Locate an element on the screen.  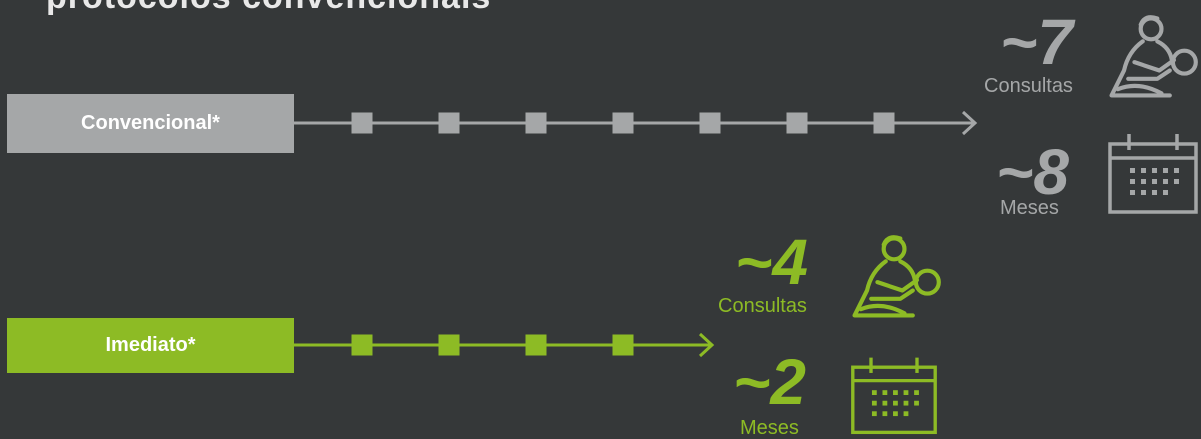
immediate-label-box: Imediato* is located at coordinates (150, 345).